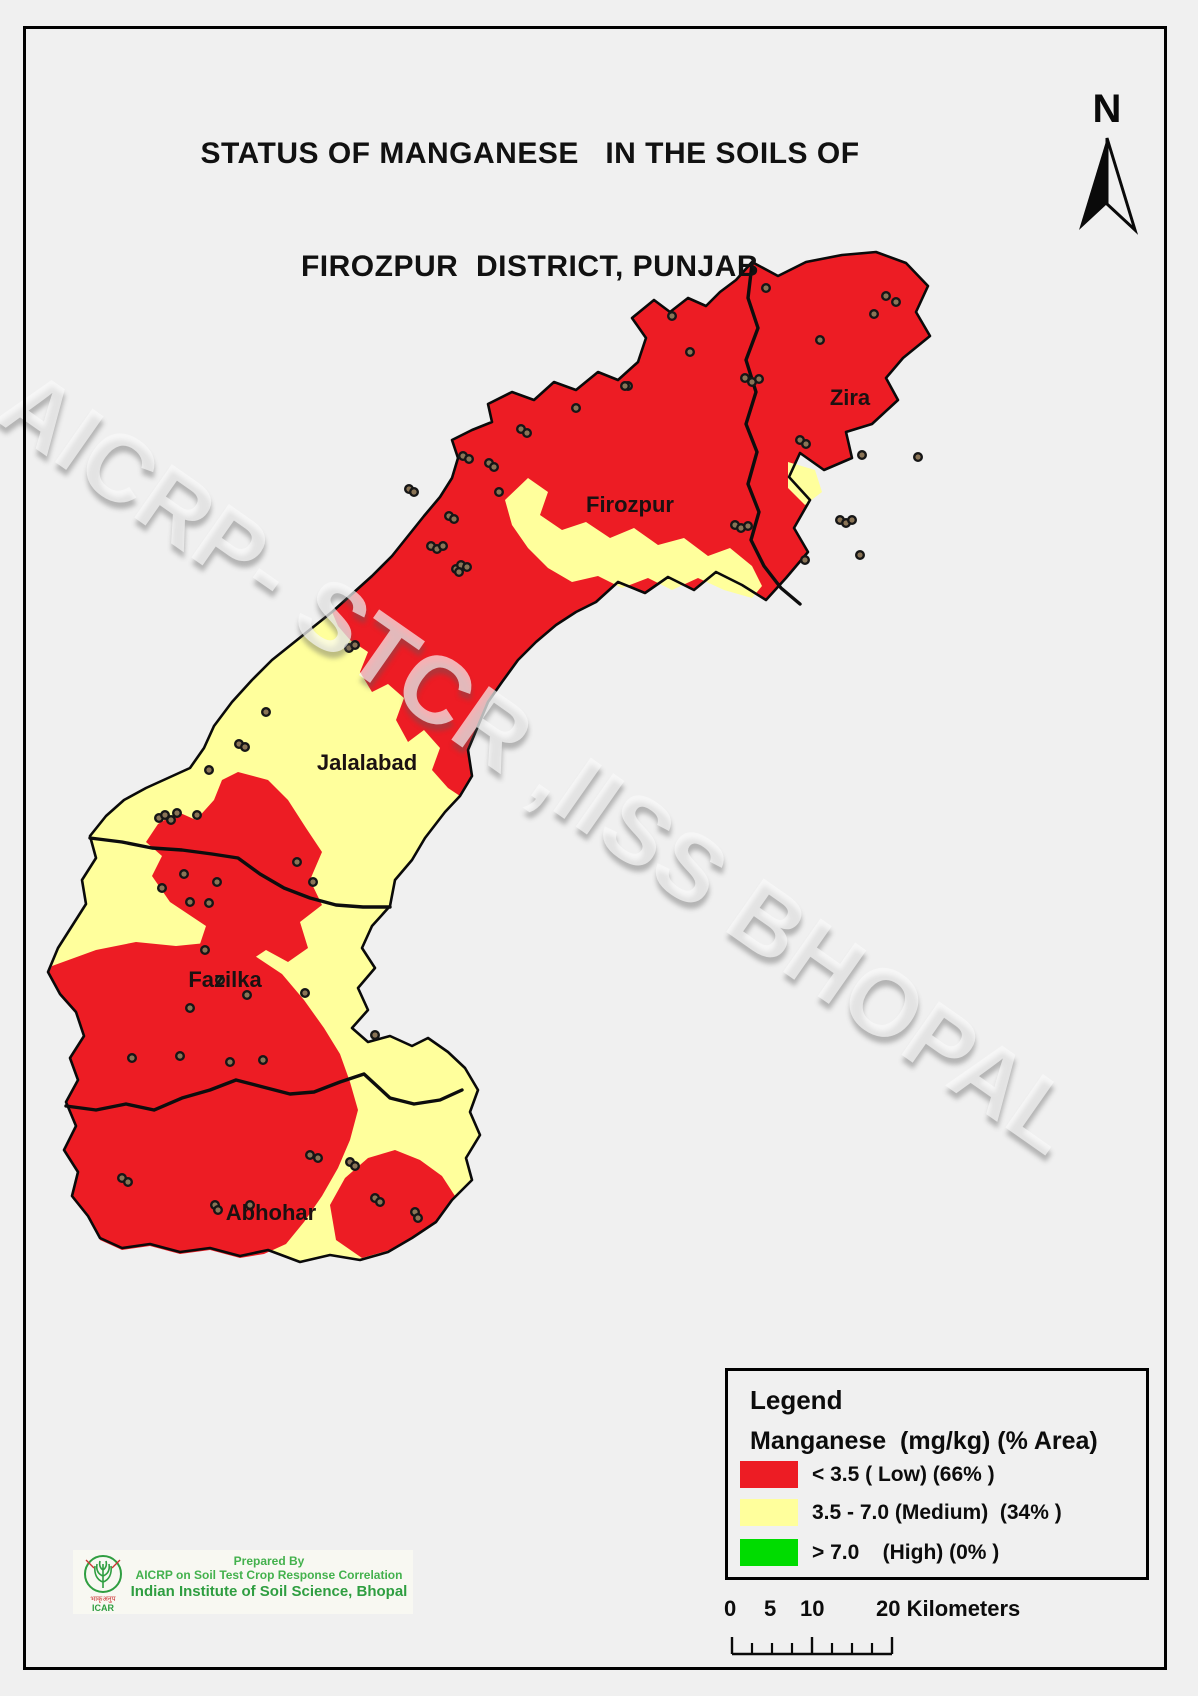 The height and width of the screenshot is (1696, 1198). What do you see at coordinates (903, 1474) in the screenshot?
I see `legend-label-low: < 3.5 ( Low) (66% )` at bounding box center [903, 1474].